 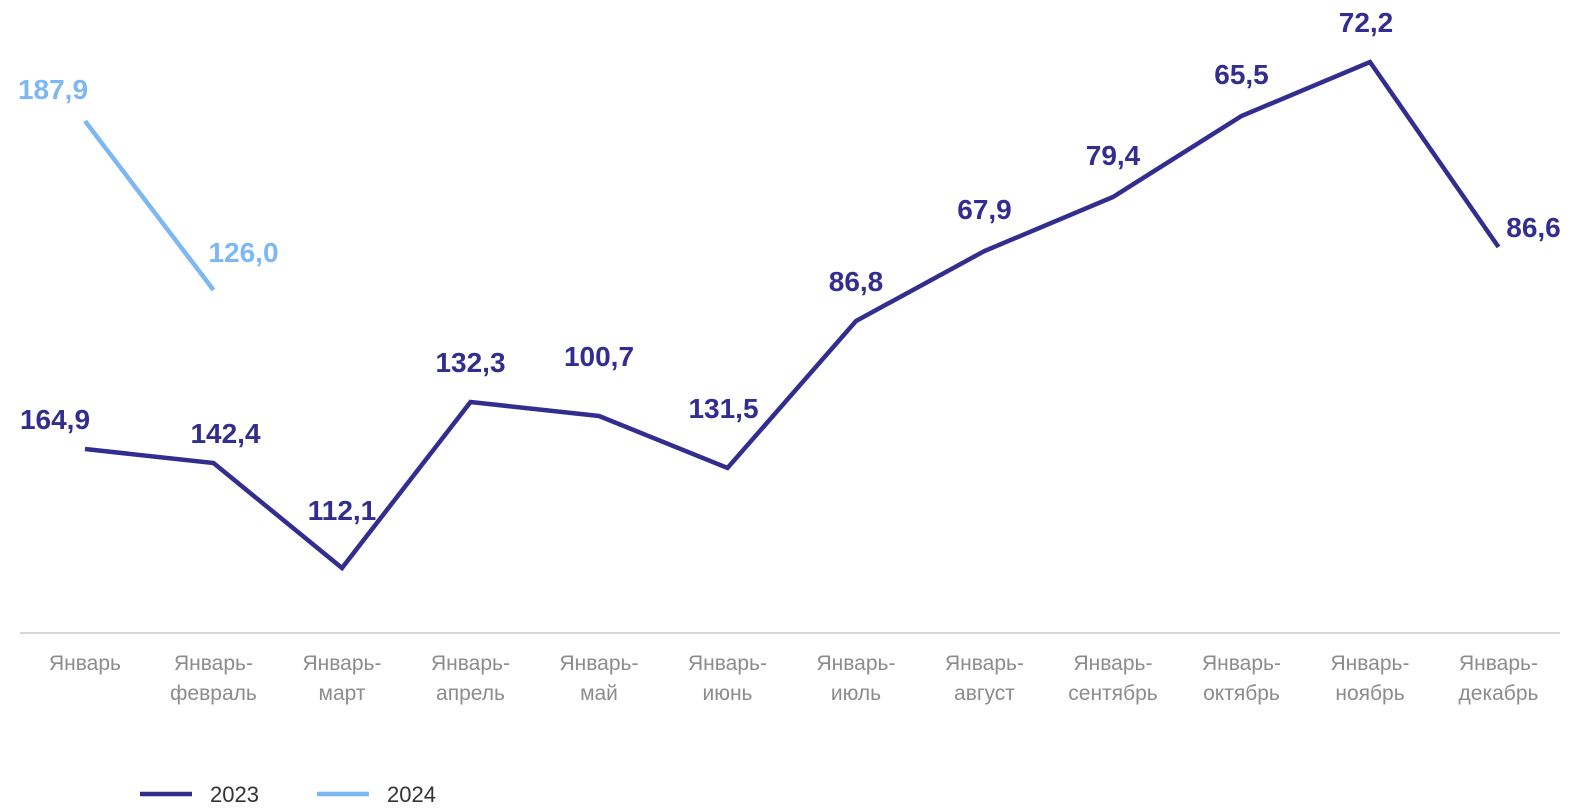 What do you see at coordinates (856, 281) in the screenshot?
I see `data-label: 86,8` at bounding box center [856, 281].